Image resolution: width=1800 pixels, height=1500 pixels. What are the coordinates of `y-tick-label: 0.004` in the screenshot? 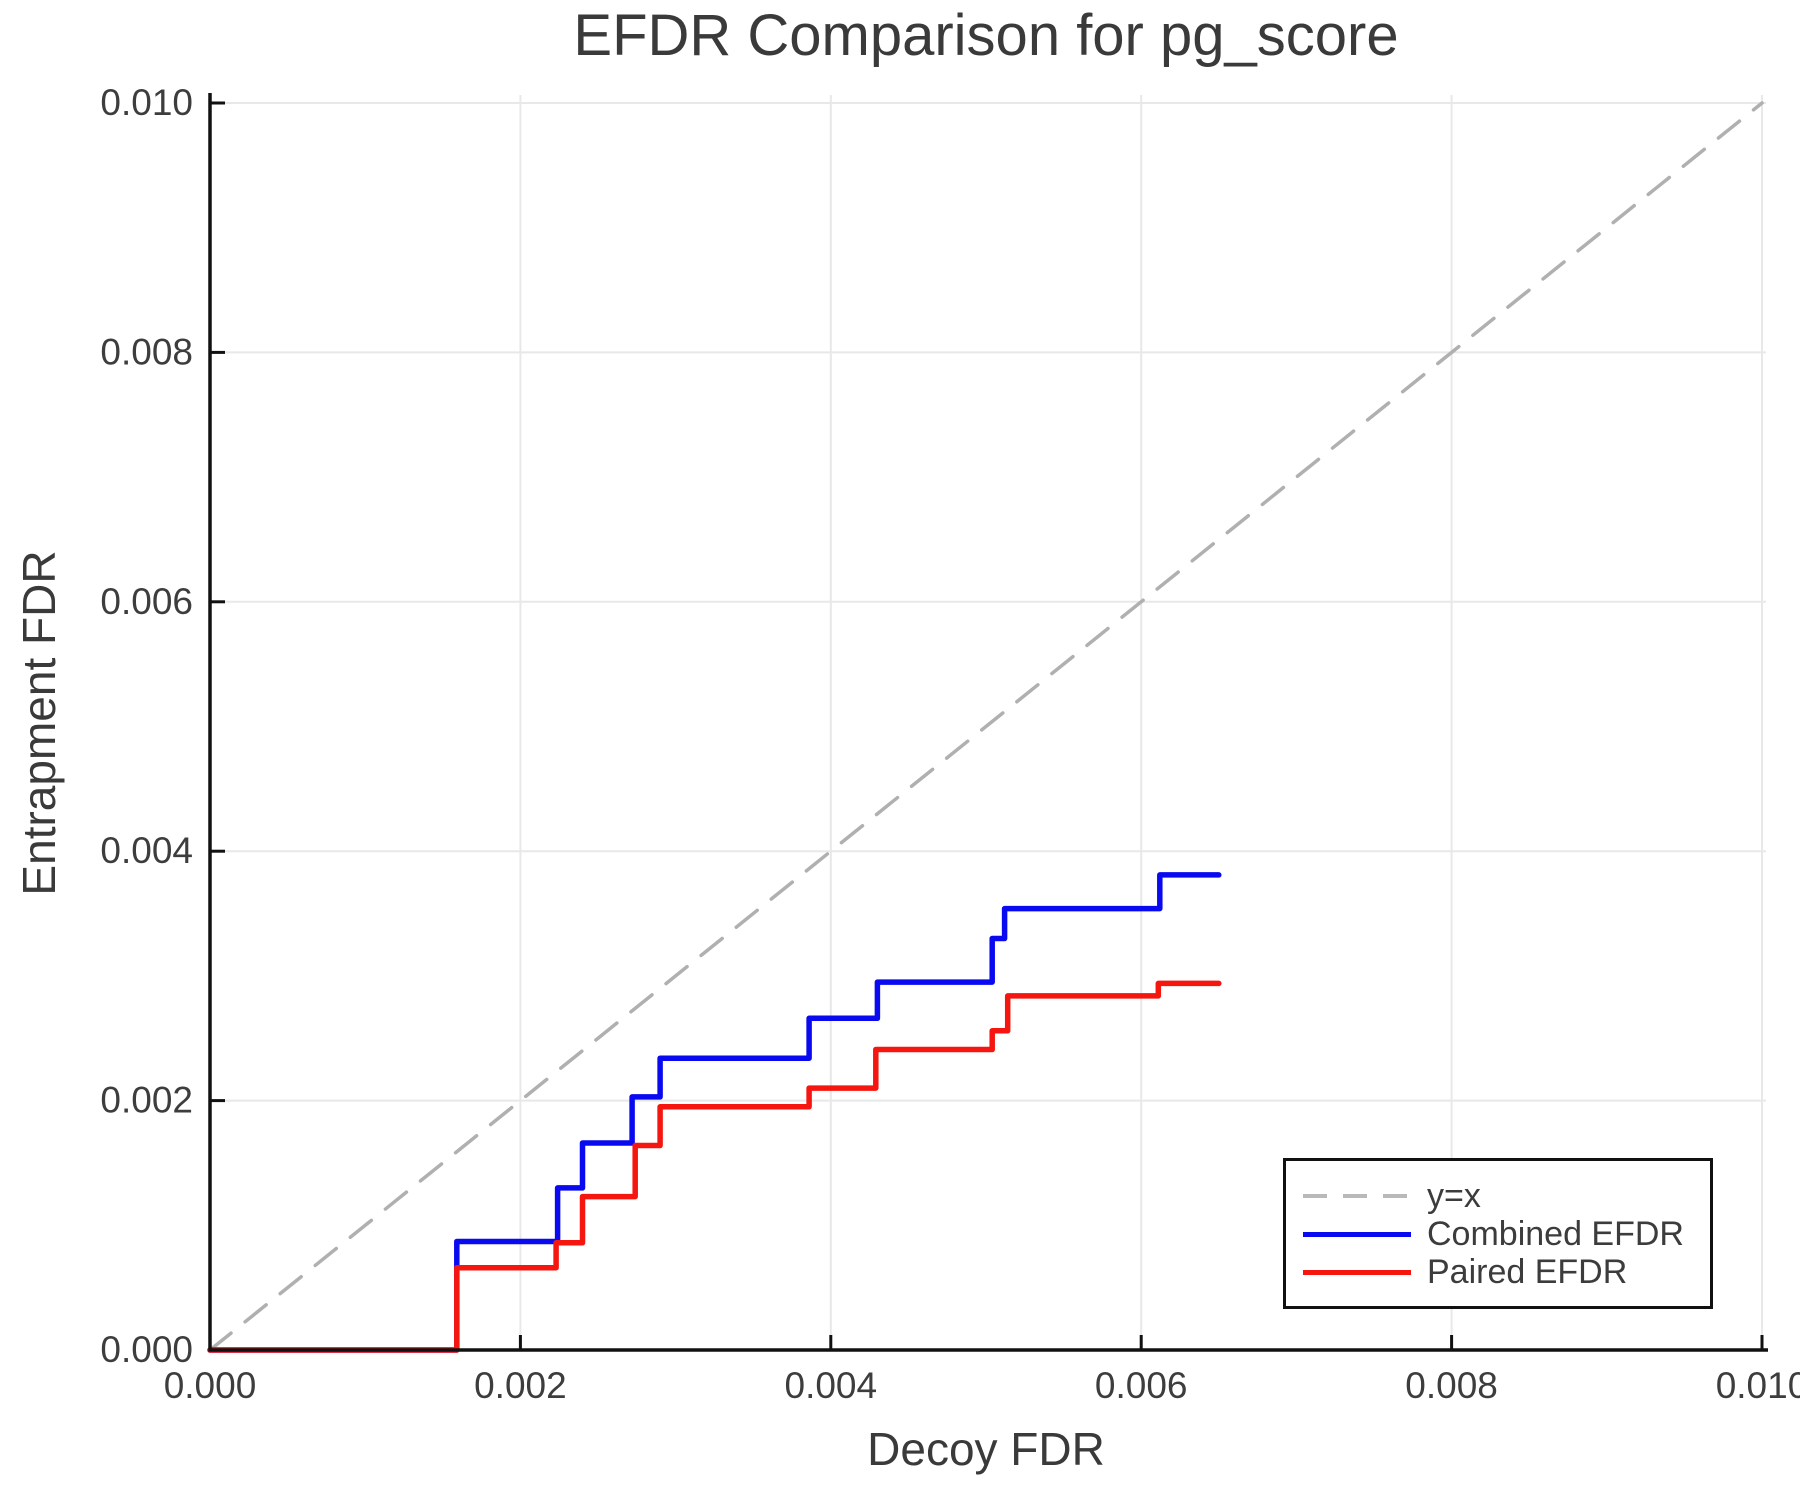 It's located at (146, 850).